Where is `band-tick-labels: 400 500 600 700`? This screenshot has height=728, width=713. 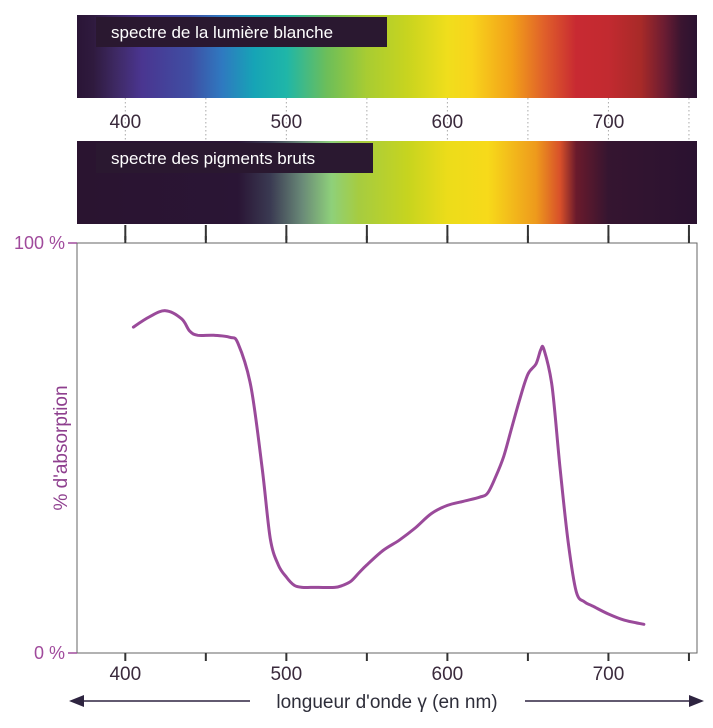
band-tick-labels: 400 500 600 700 is located at coordinates (366, 122).